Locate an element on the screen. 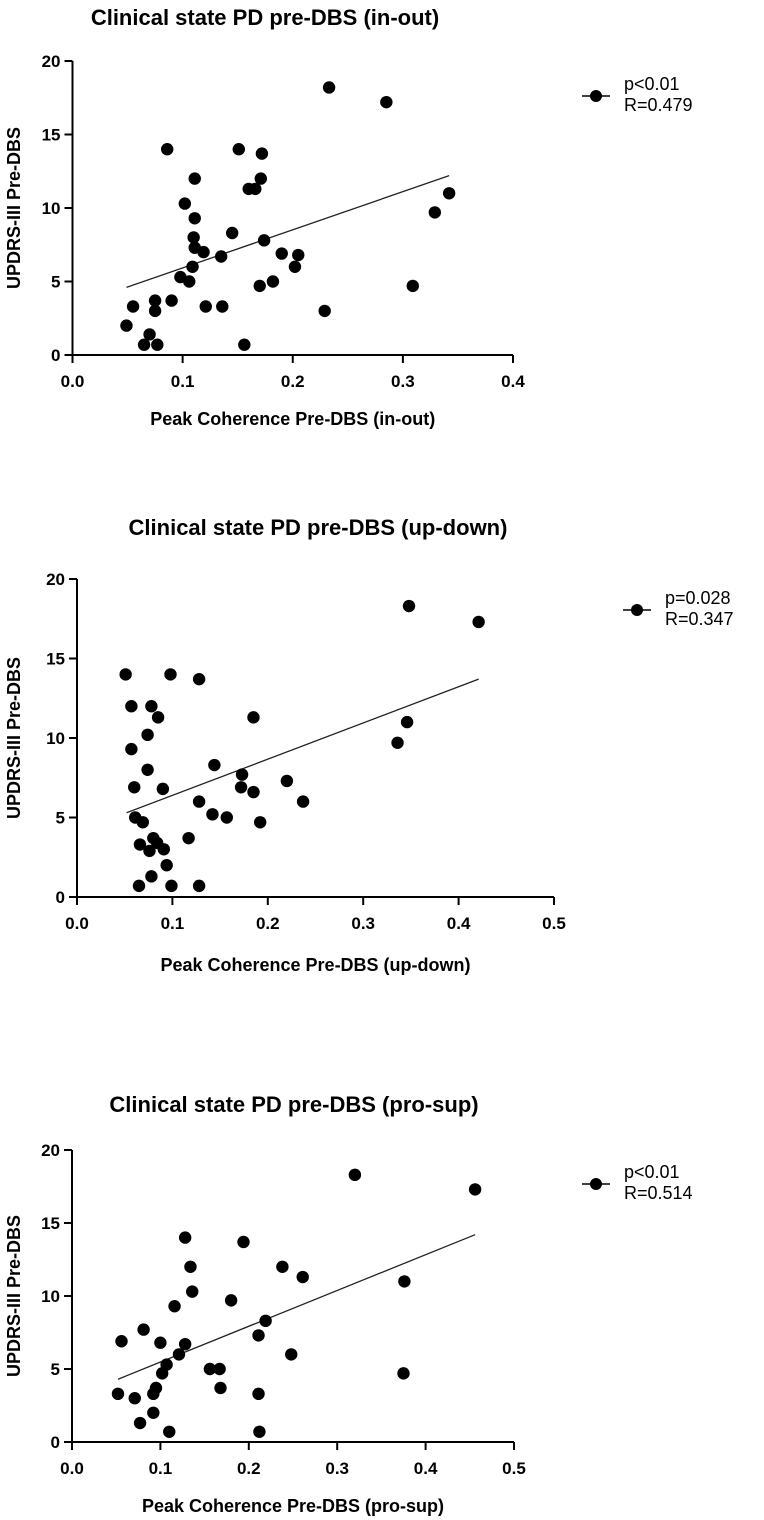  chart-title: Clinical state PD pre-DBS (in-out) is located at coordinates (265, 17).